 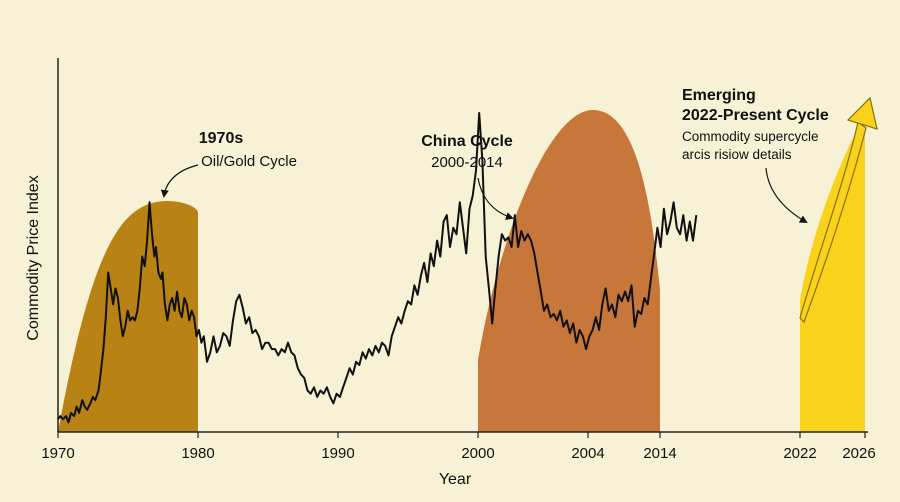 What do you see at coordinates (477, 453) in the screenshot?
I see `x-tick-label-2000: 2000` at bounding box center [477, 453].